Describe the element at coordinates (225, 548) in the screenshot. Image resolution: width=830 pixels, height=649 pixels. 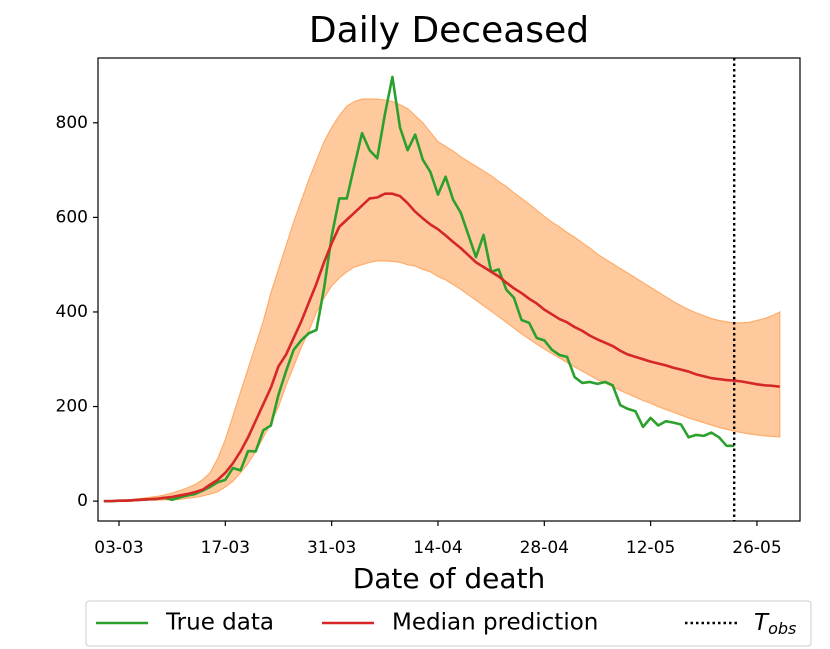
I see `x-tick-label: 17-03` at that location.